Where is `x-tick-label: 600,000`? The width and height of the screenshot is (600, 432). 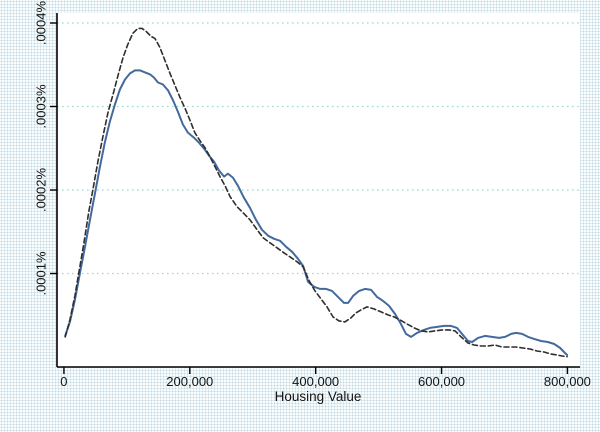 x-tick-label: 600,000 is located at coordinates (441, 381).